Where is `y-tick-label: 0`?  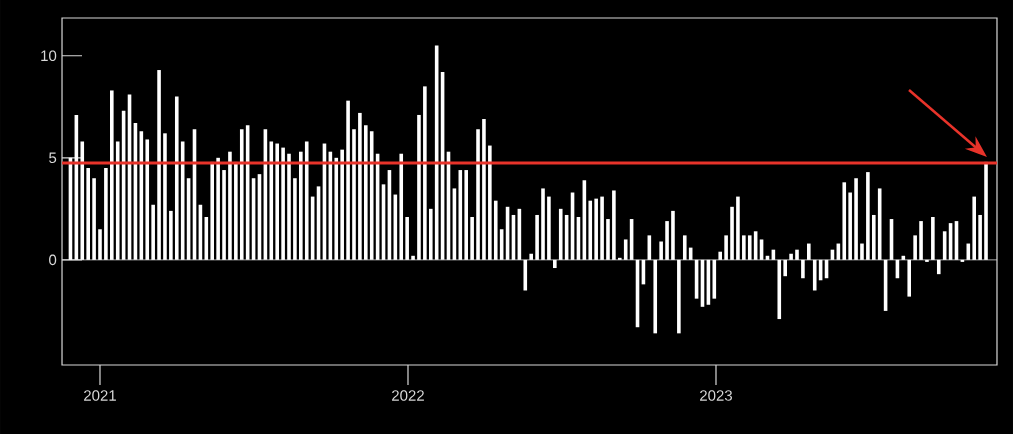
y-tick-label: 0 is located at coordinates (53, 260).